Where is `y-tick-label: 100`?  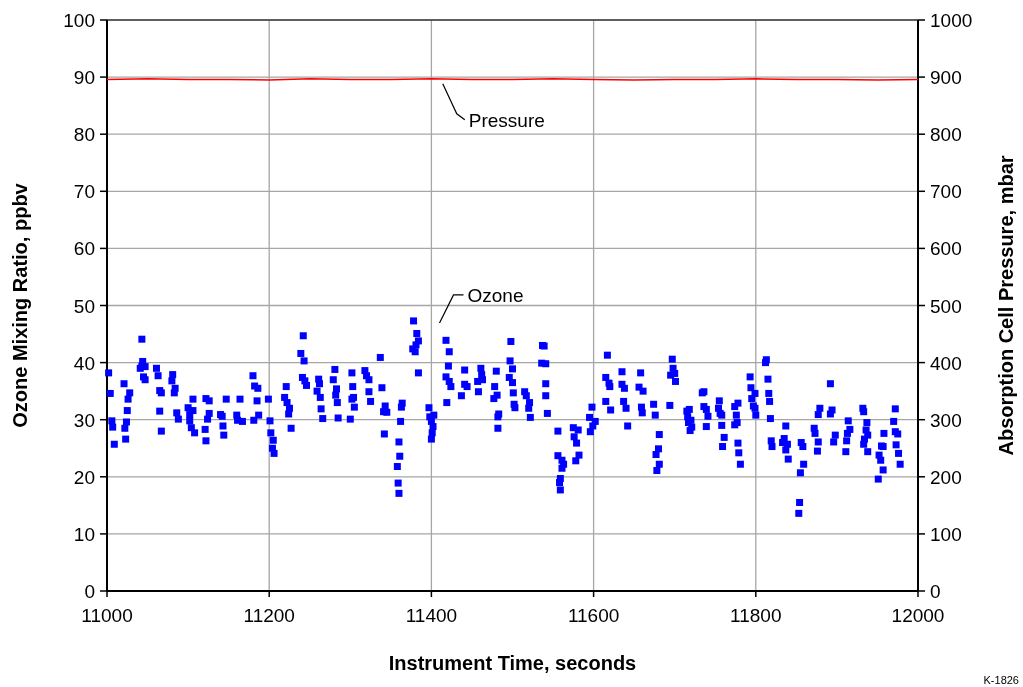 y-tick-label: 100 is located at coordinates (79, 20).